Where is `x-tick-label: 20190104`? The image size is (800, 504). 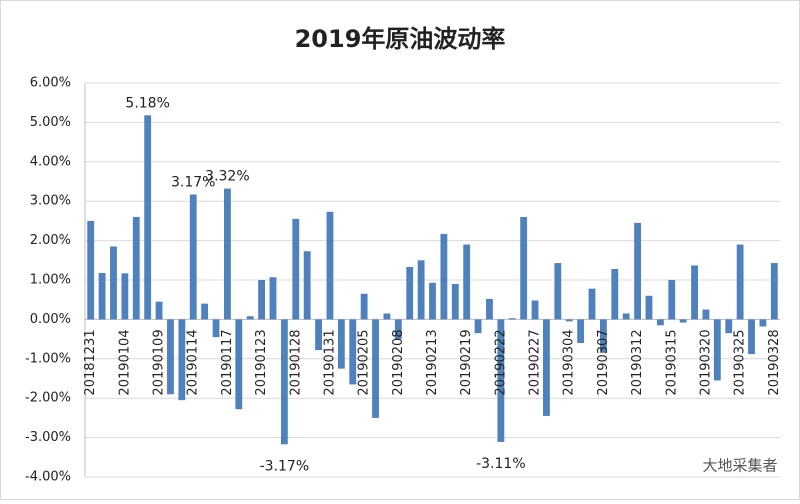 x-tick-label: 20190104 is located at coordinates (124, 362).